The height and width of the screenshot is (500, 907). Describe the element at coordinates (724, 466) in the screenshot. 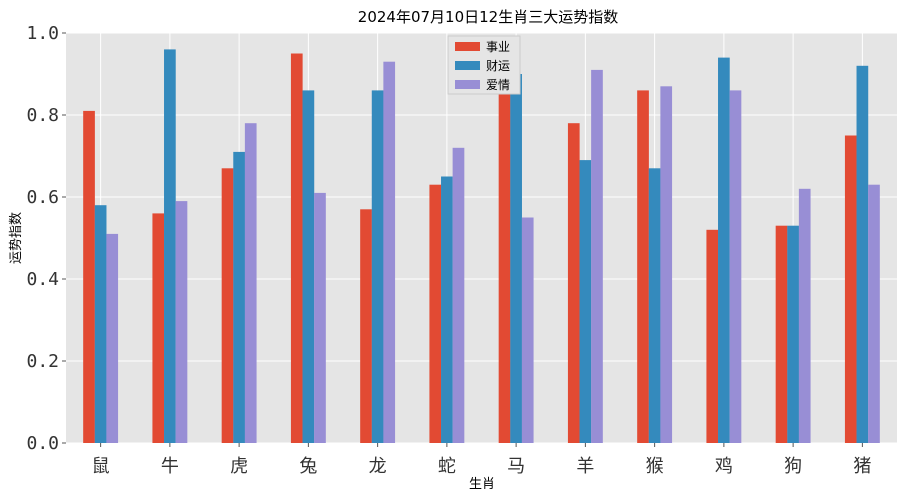

I see `x-tick-label: 鸡` at that location.